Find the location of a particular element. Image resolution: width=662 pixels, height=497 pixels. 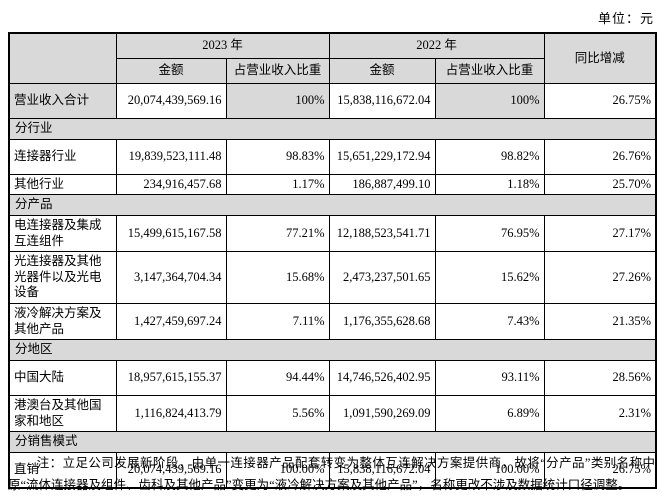

blank-corner-cell is located at coordinates (62, 58).